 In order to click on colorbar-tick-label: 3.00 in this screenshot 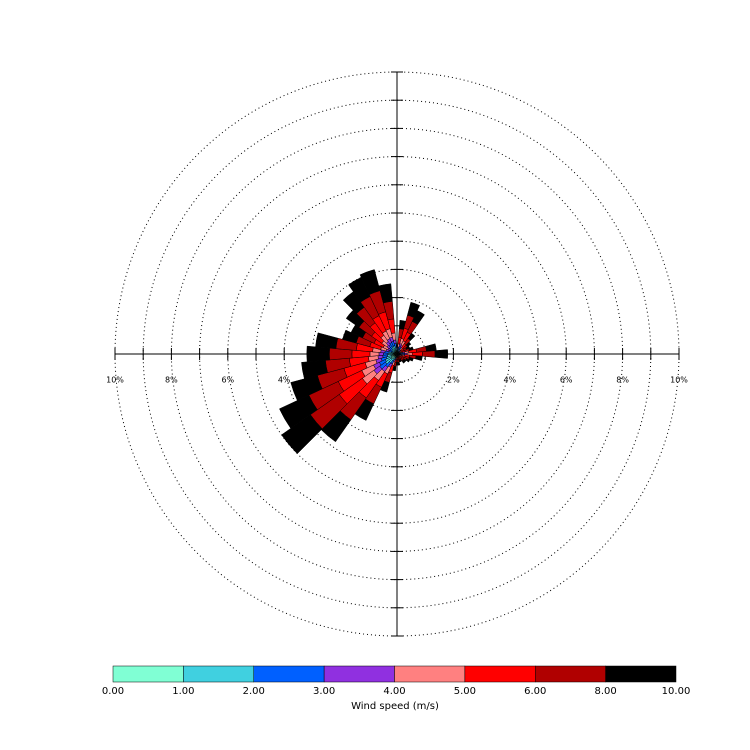, I will do `click(324, 691)`.